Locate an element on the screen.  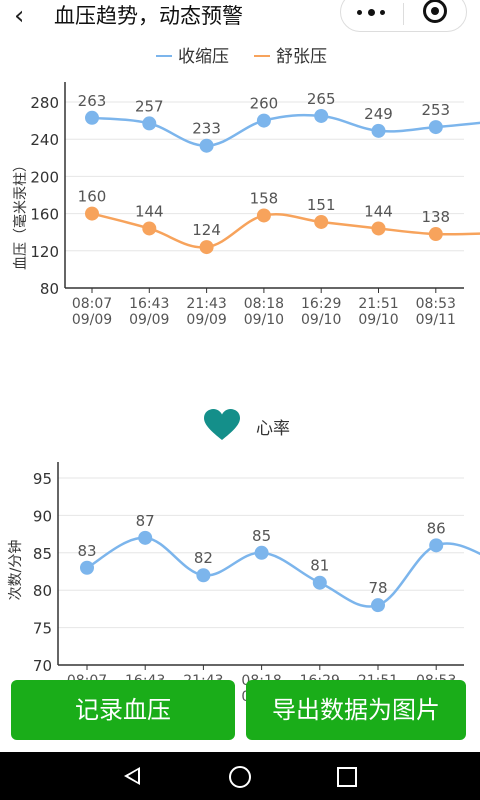
y-tick-label: 75 is located at coordinates (42, 629).